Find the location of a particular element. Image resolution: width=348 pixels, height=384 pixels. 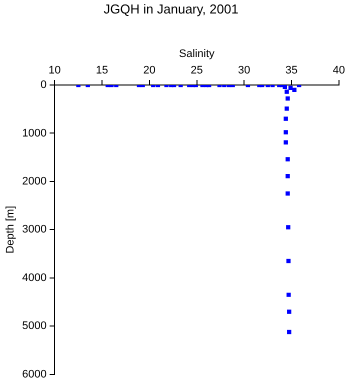

y-tick-label: 5000 is located at coordinates (34, 326).